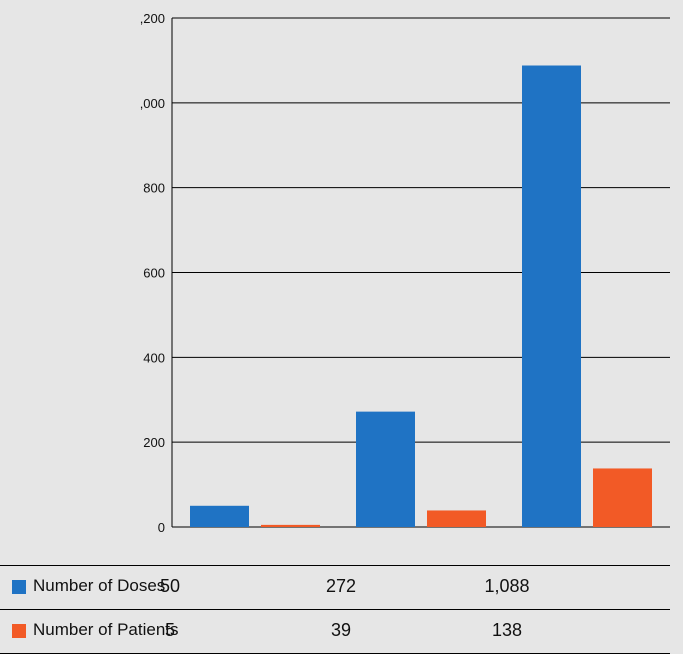  I want to click on table-row-patients: Number of Patients 5 39 138, so click(341, 631).